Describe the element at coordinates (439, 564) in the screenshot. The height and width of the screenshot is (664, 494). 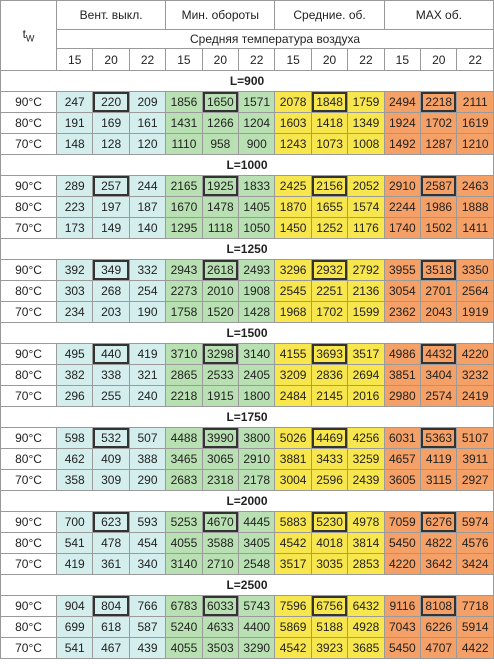
I see `value-cell: 3642` at that location.